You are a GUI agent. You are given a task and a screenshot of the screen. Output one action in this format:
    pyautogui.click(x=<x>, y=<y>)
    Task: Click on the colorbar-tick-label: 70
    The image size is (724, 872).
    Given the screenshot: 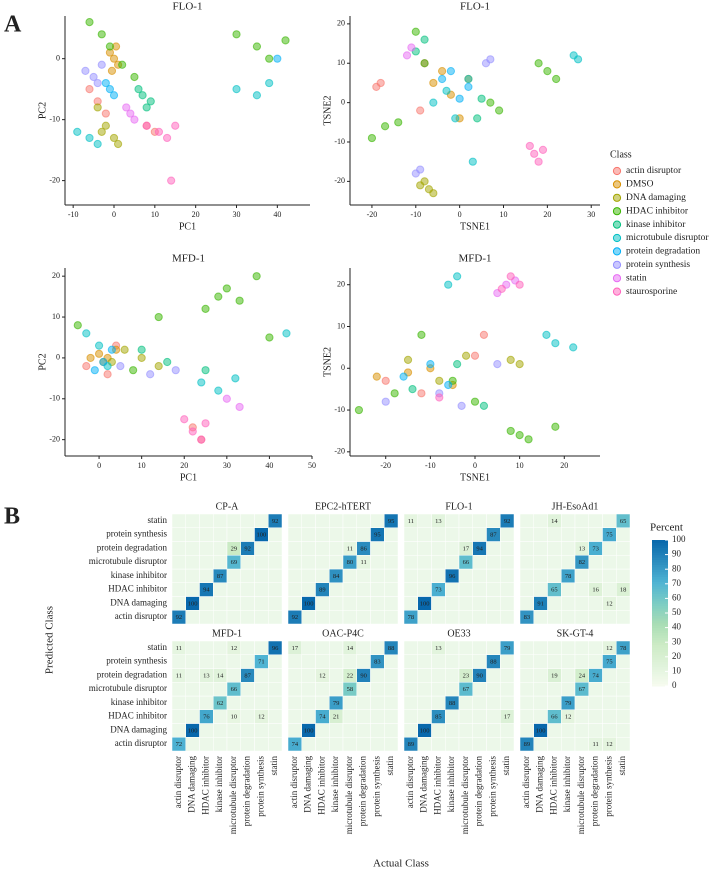 What is the action you would take?
    pyautogui.click(x=677, y=583)
    